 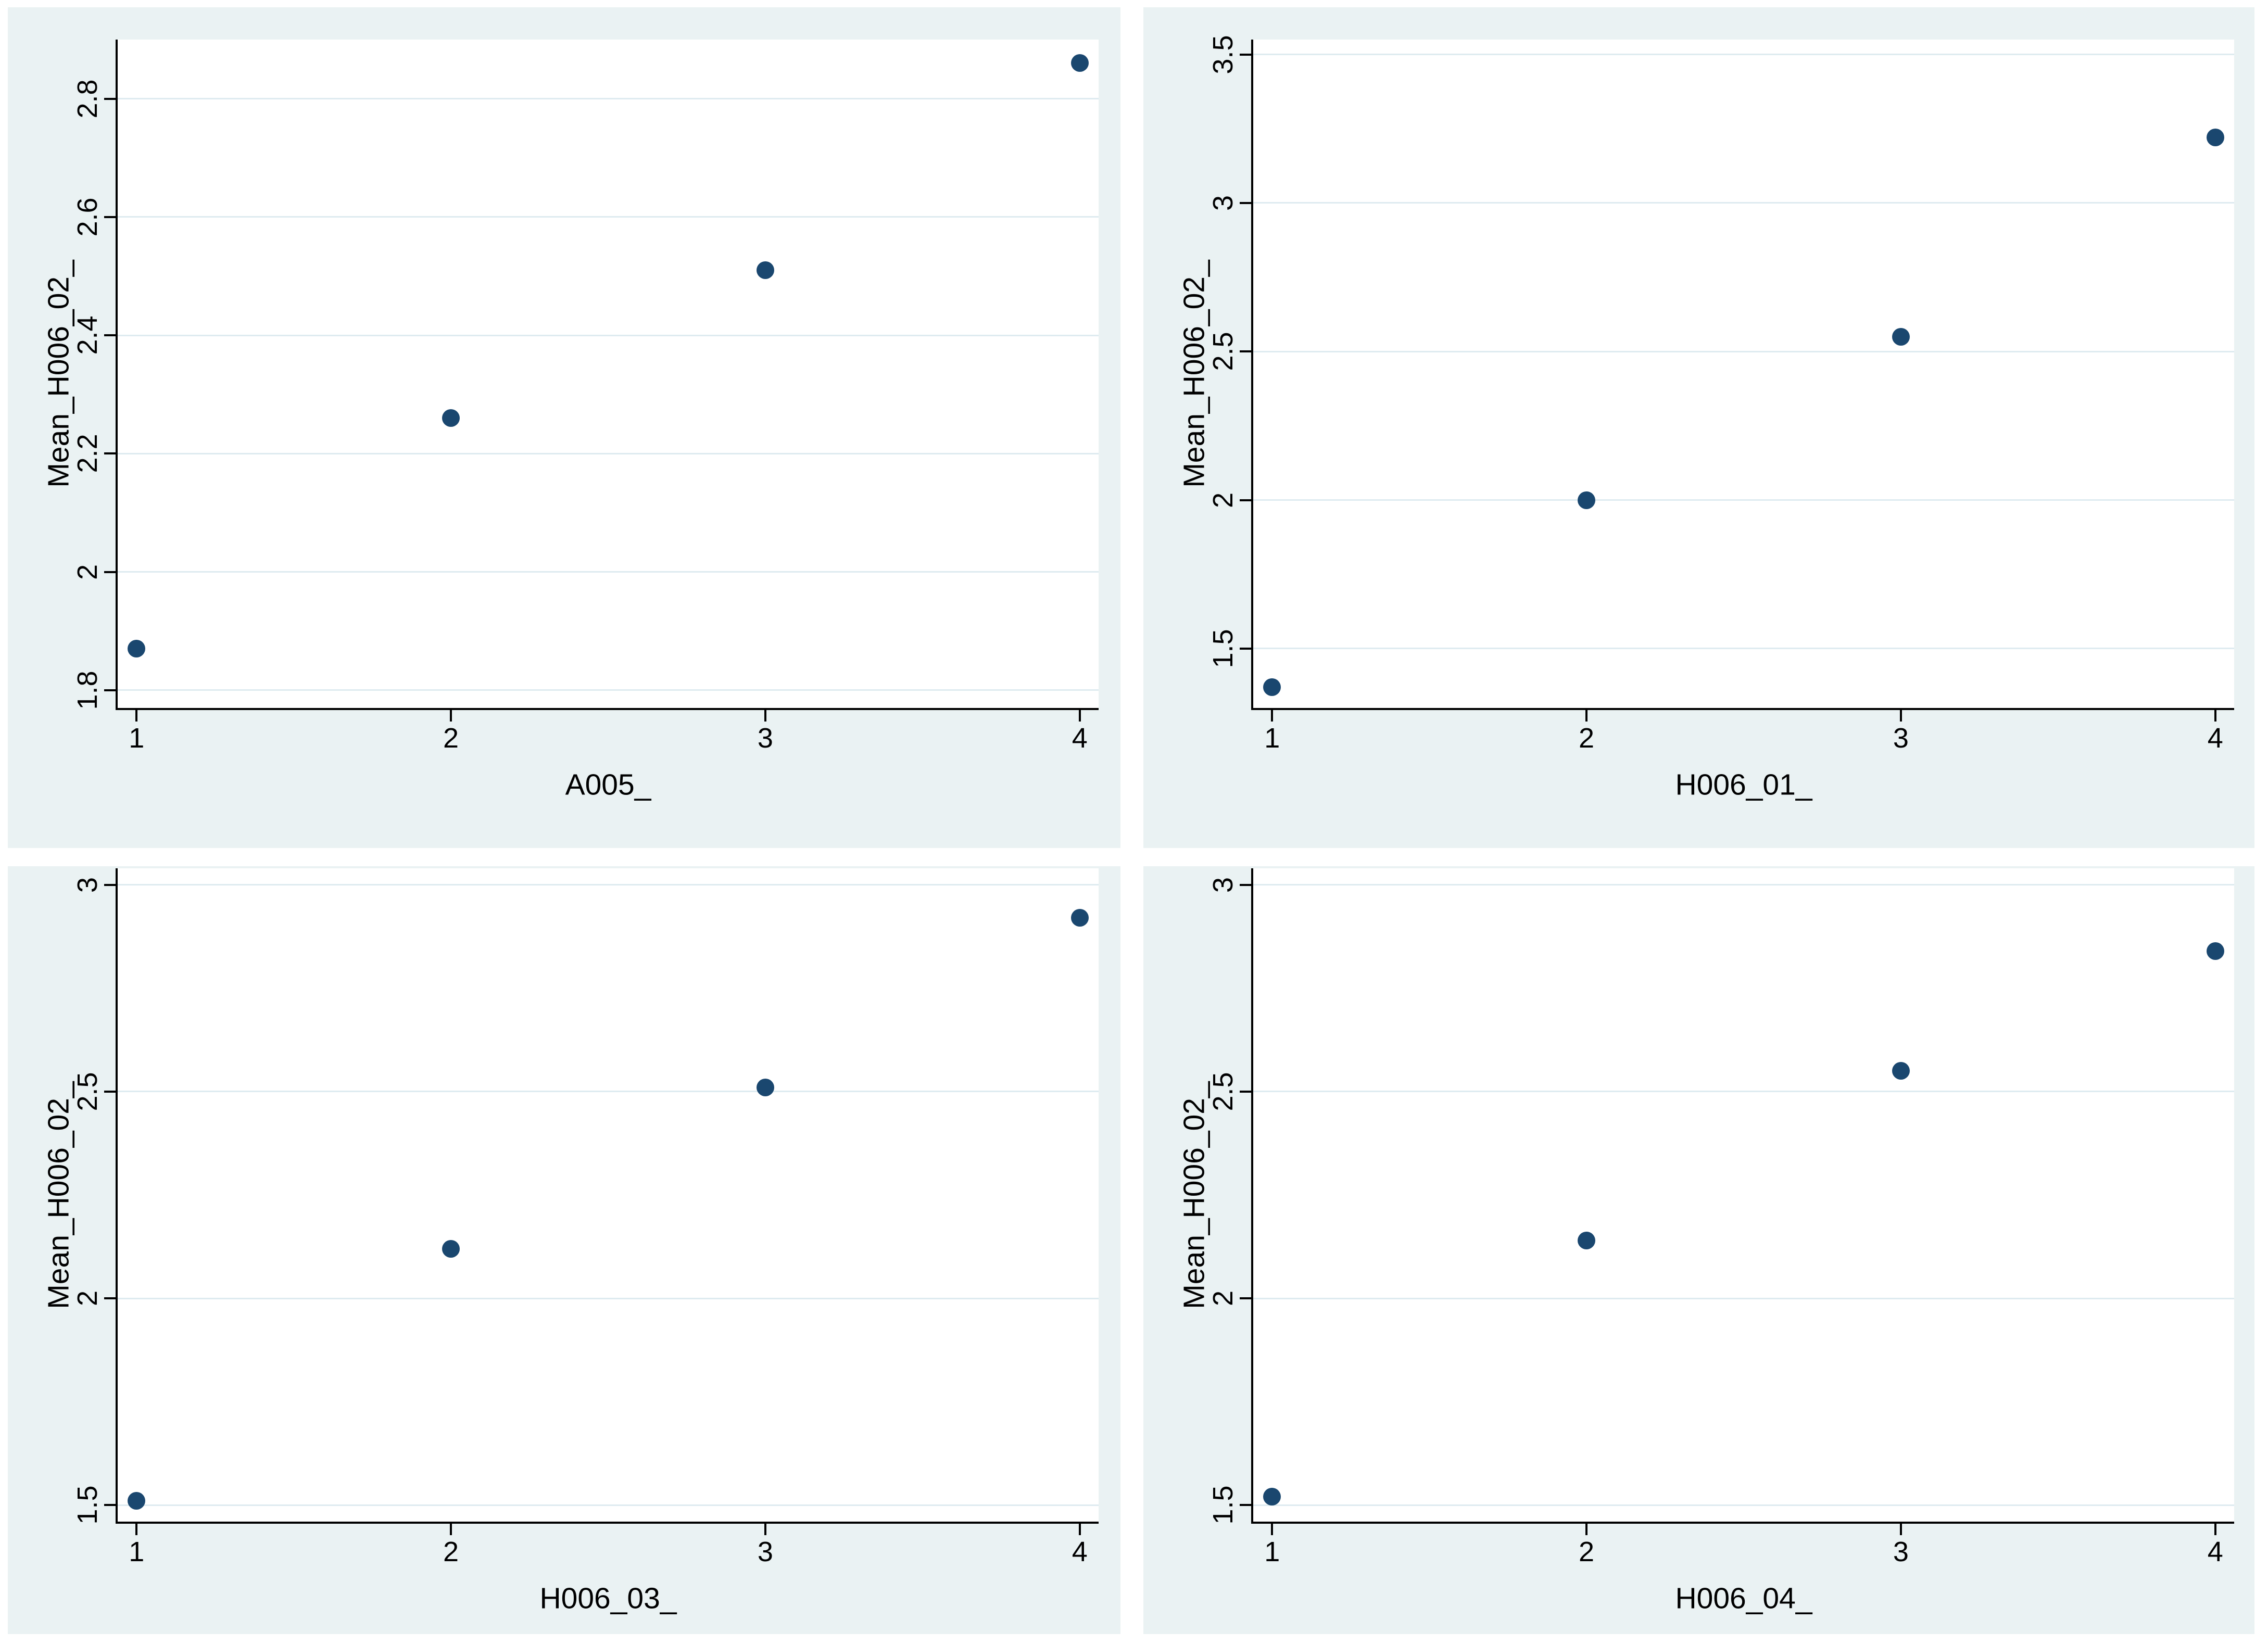 I want to click on x-axis-title: A005_, so click(x=608, y=785).